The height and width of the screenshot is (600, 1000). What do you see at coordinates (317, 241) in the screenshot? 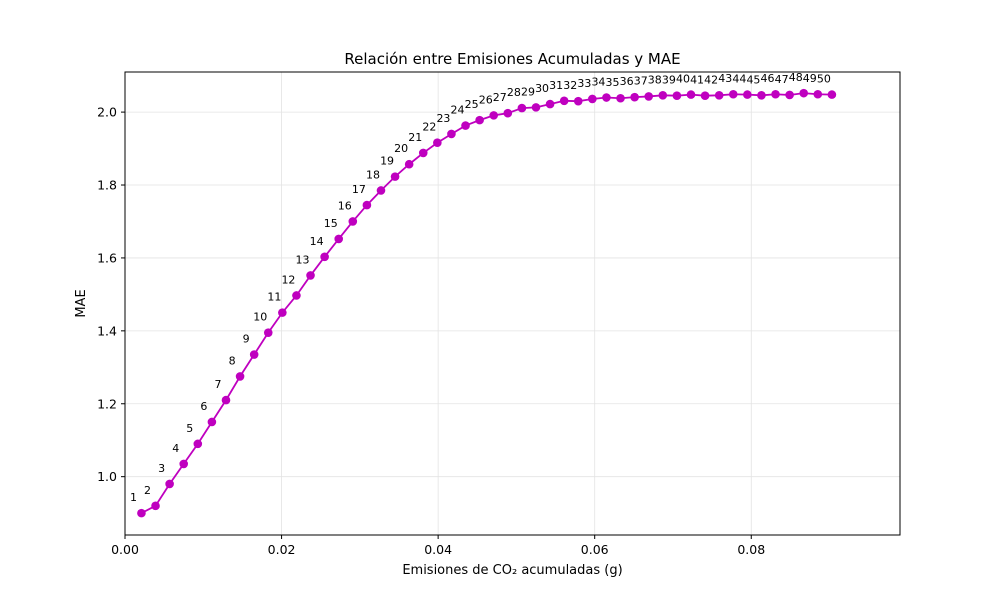
I see `point-label: 14` at bounding box center [317, 241].